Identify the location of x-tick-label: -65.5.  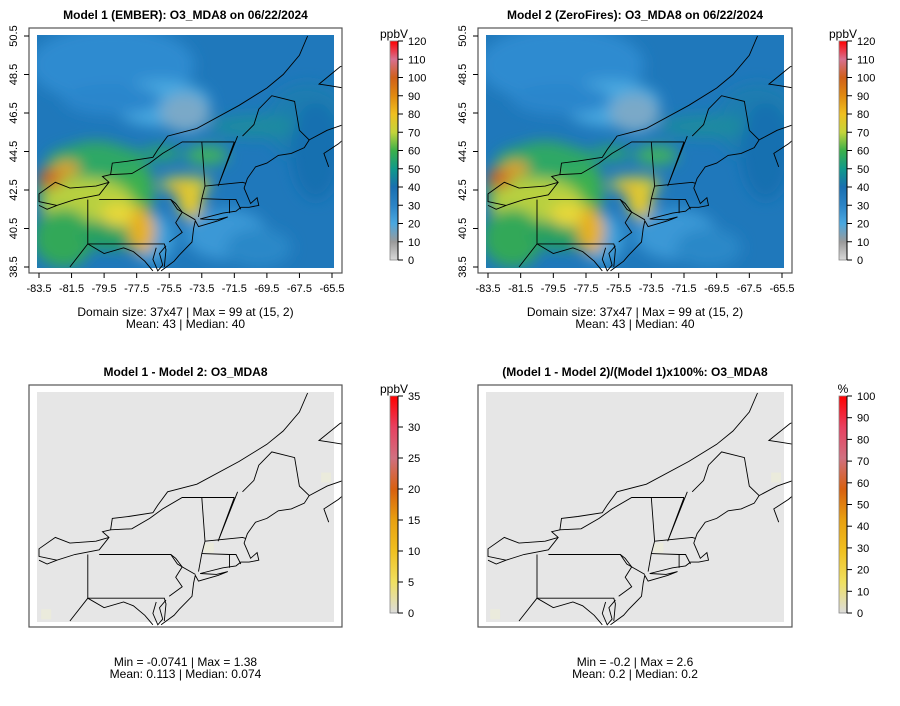
(781, 289).